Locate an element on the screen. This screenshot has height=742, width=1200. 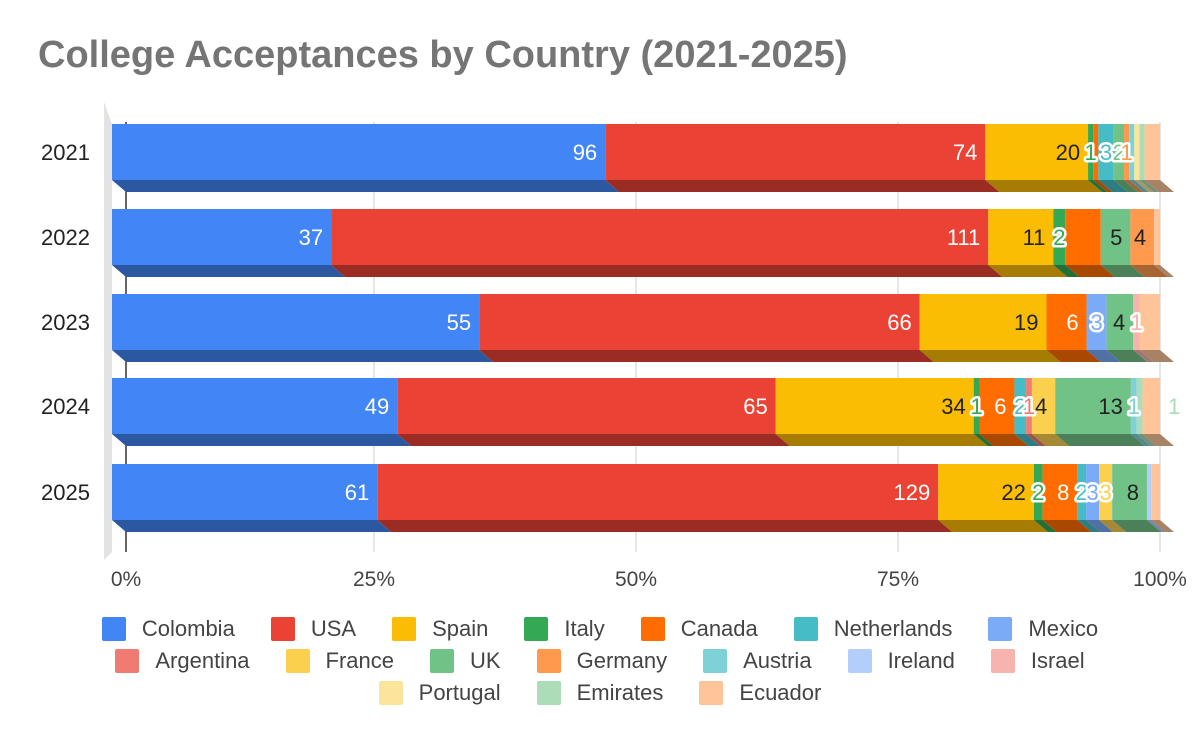
data-label: 20 is located at coordinates (1068, 152).